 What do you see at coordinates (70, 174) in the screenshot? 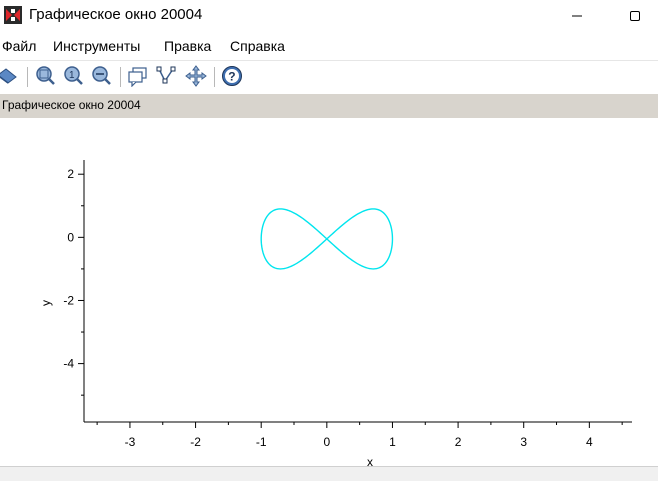
I see `y-tick-label: 2` at bounding box center [70, 174].